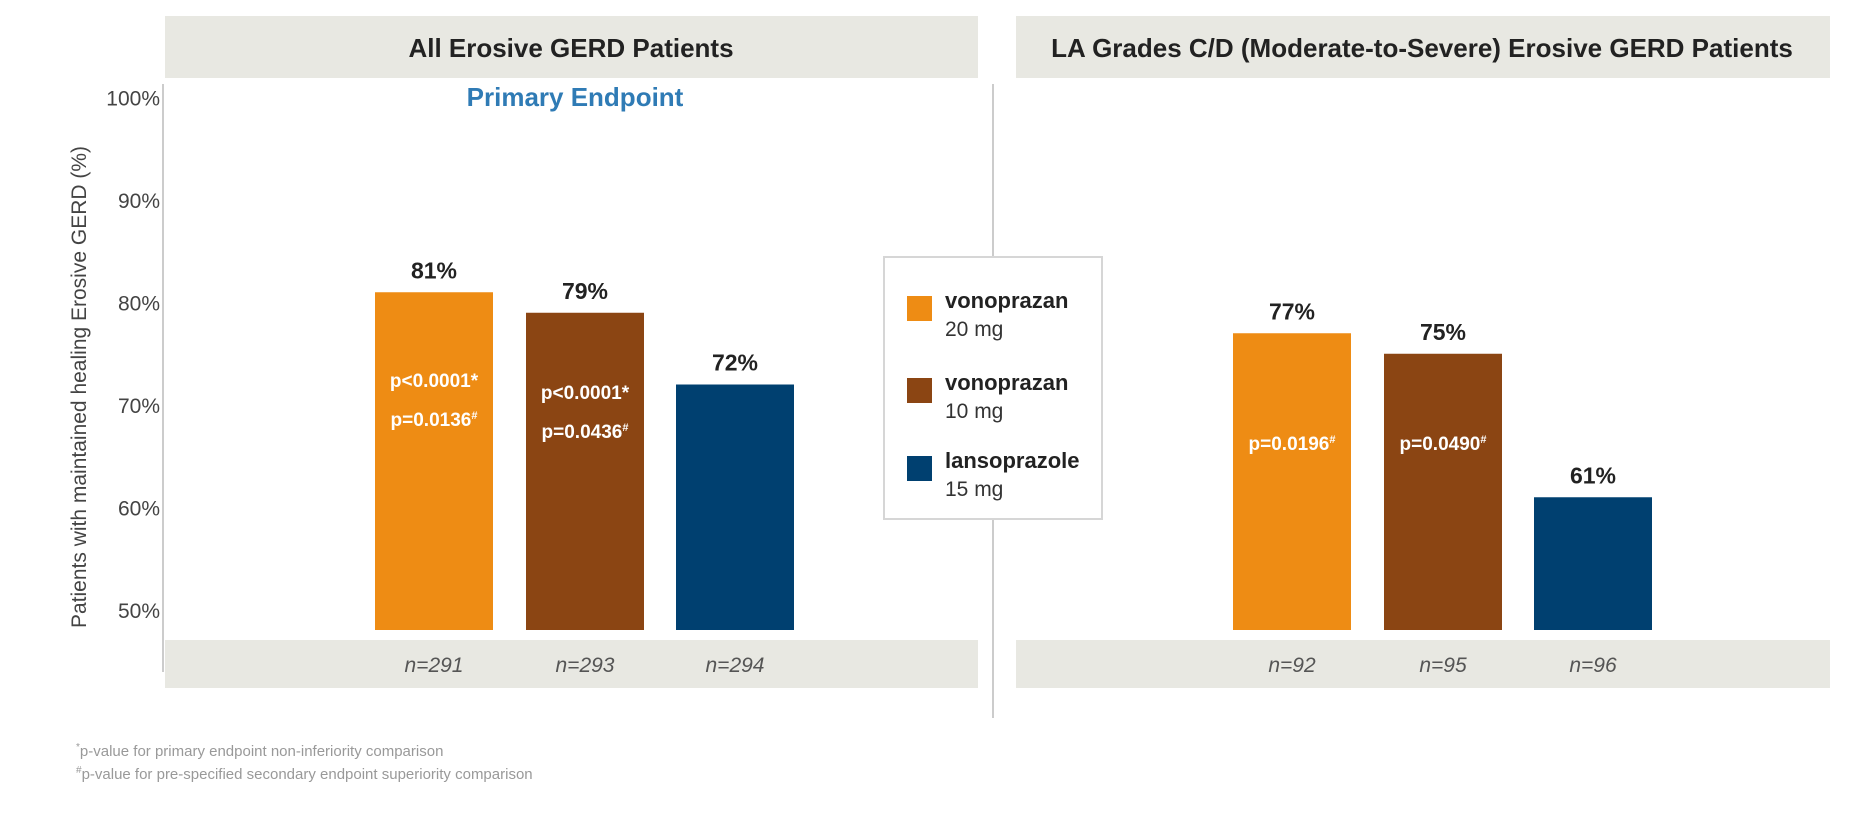  I want to click on p-value-label: p=0.0490#, so click(1443, 444).